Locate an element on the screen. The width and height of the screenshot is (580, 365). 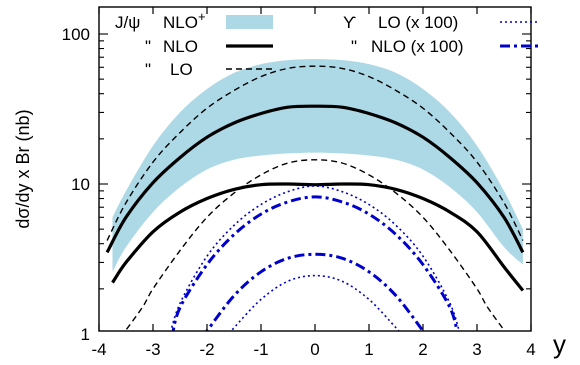
legend: J/ψ NLO+ " NLO " LO ϒ LO (x 100) " NLO (x 100) is located at coordinates (327, 44).